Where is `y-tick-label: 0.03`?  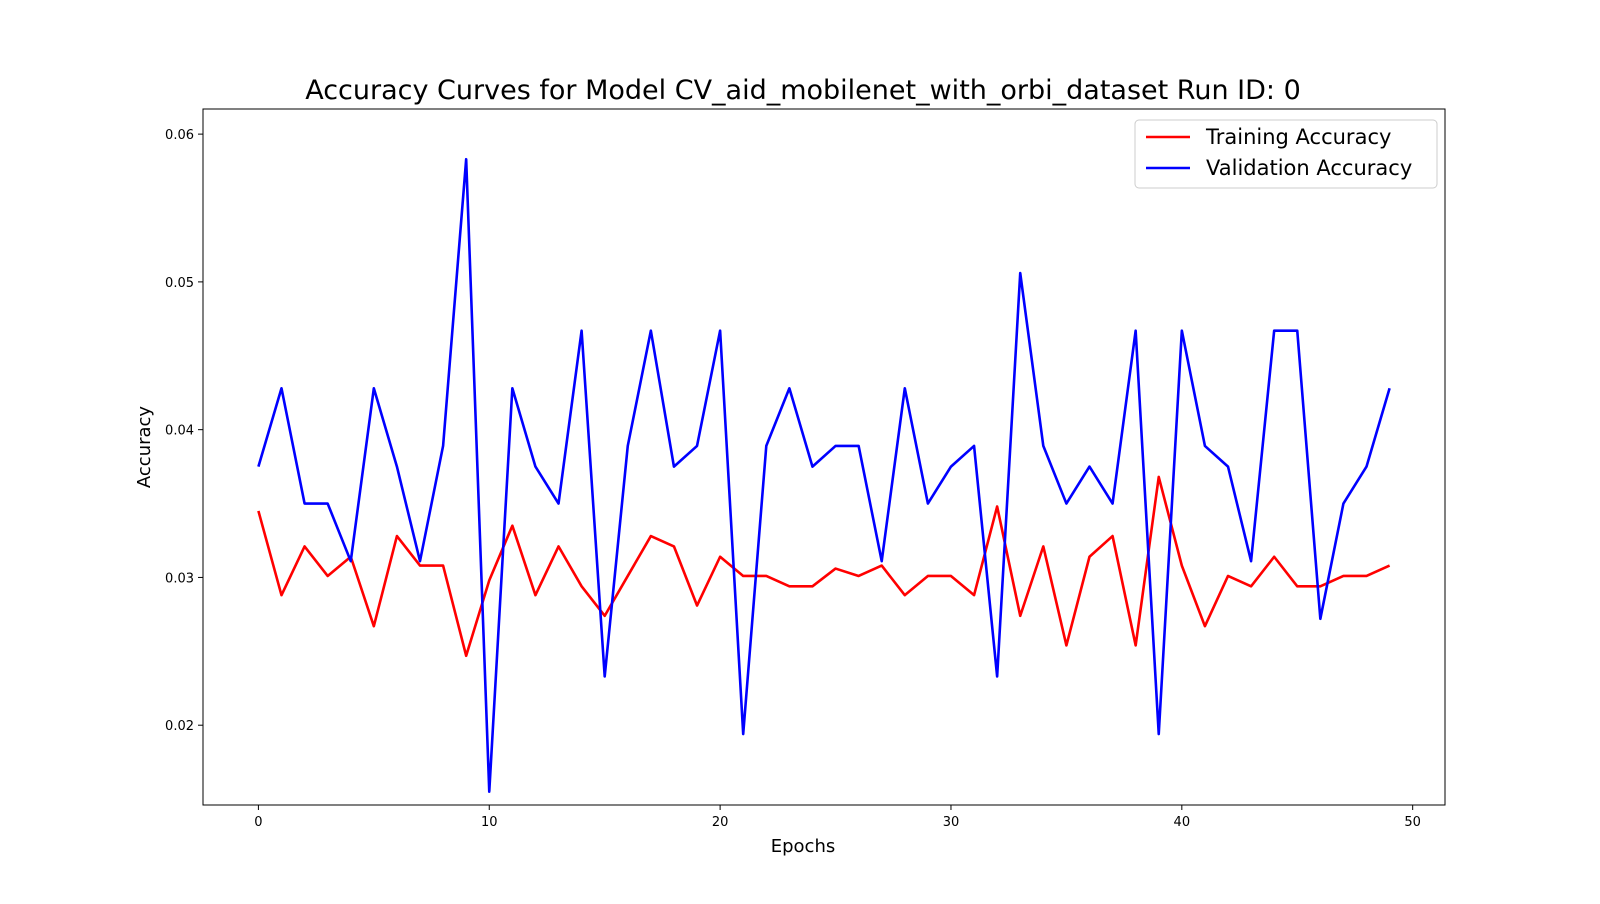 y-tick-label: 0.03 is located at coordinates (179, 578).